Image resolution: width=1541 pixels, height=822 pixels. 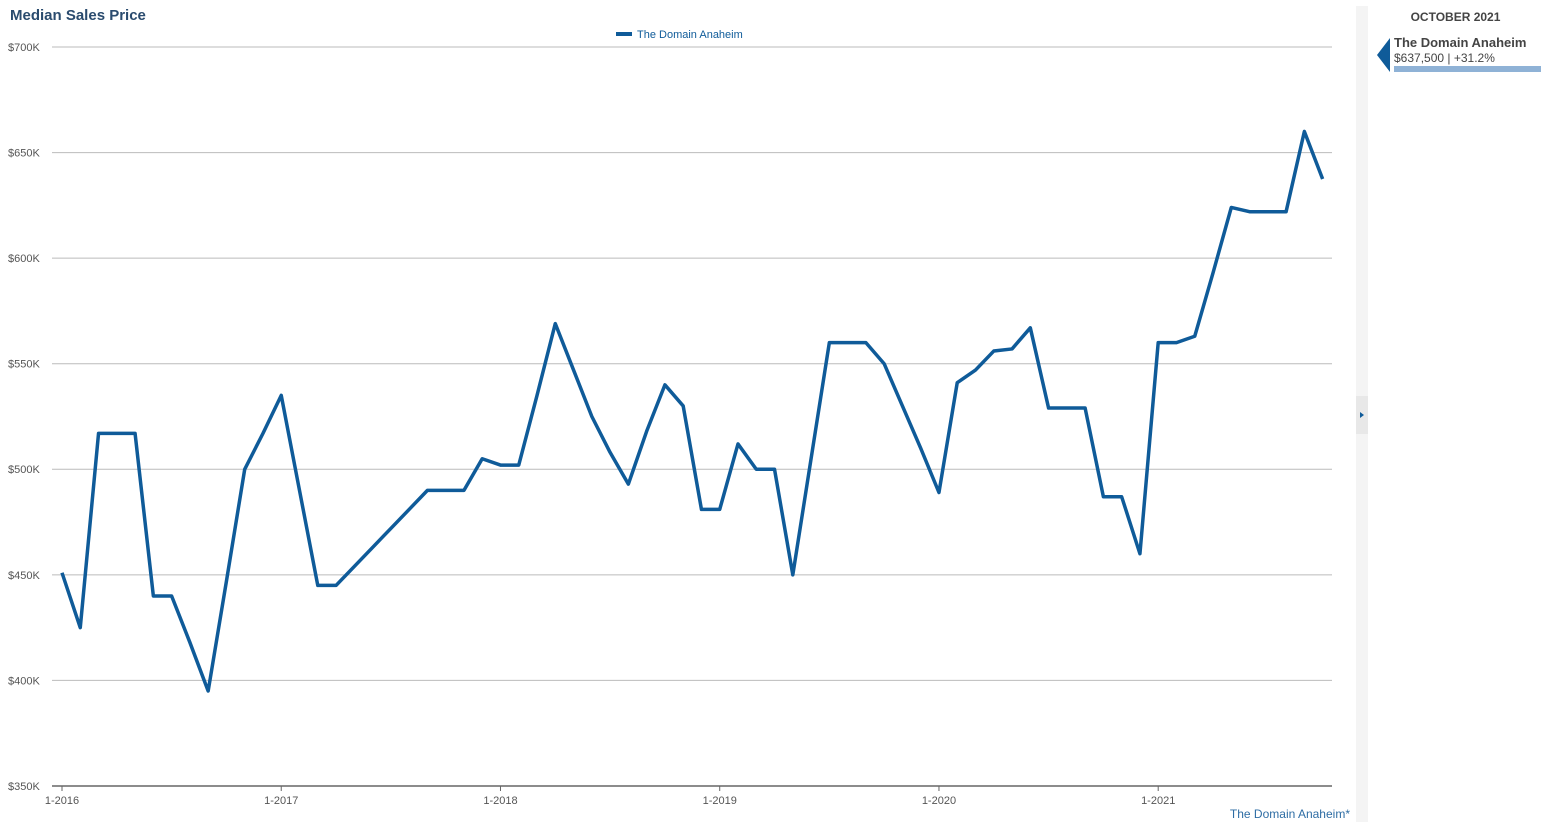 I want to click on x-tick-label: 1-2018, so click(x=500, y=801).